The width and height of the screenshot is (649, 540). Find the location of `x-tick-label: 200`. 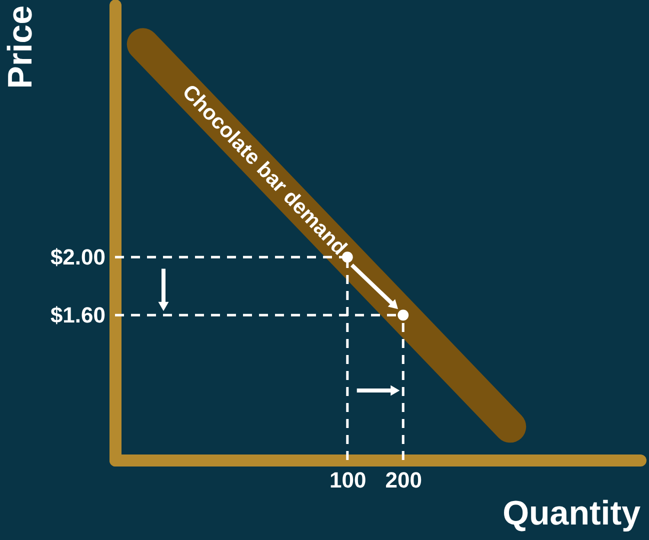

x-tick-label: 200 is located at coordinates (403, 480).